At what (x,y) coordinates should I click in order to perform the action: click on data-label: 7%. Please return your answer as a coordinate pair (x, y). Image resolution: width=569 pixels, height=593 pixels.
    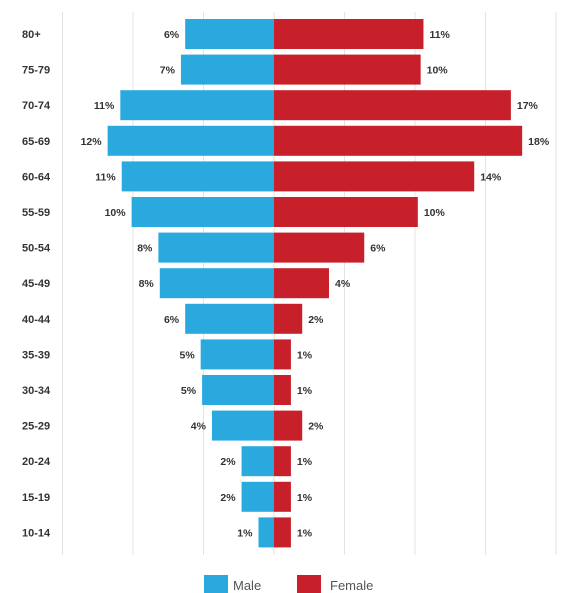
    Looking at the image, I should click on (168, 71).